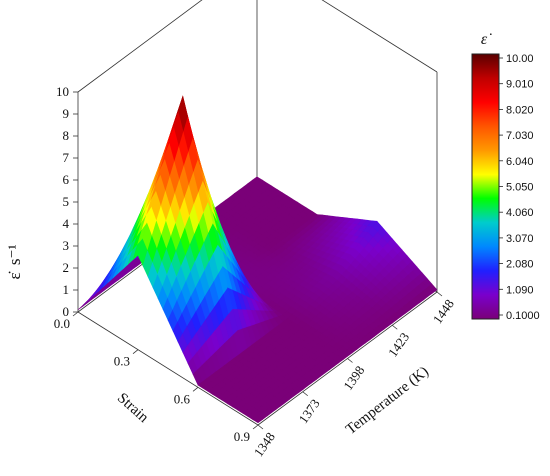 The width and height of the screenshot is (550, 476). What do you see at coordinates (66, 245) in the screenshot?
I see `z-tick-label: 3` at bounding box center [66, 245].